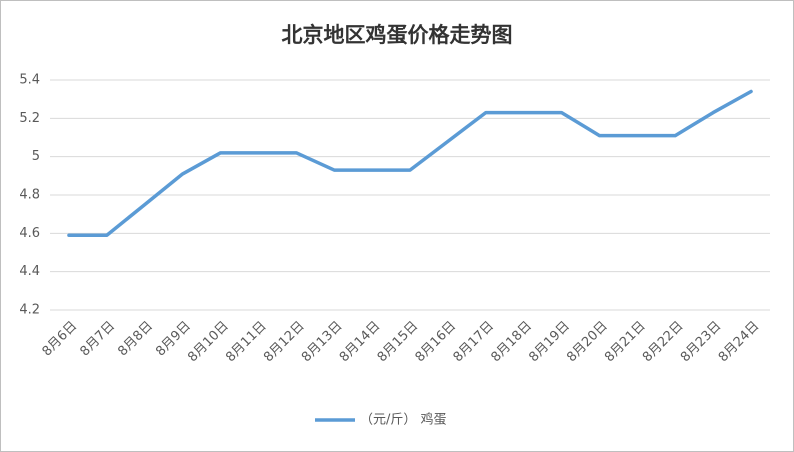  Describe the element at coordinates (36, 156) in the screenshot. I see `y-tick-label: 5` at that location.